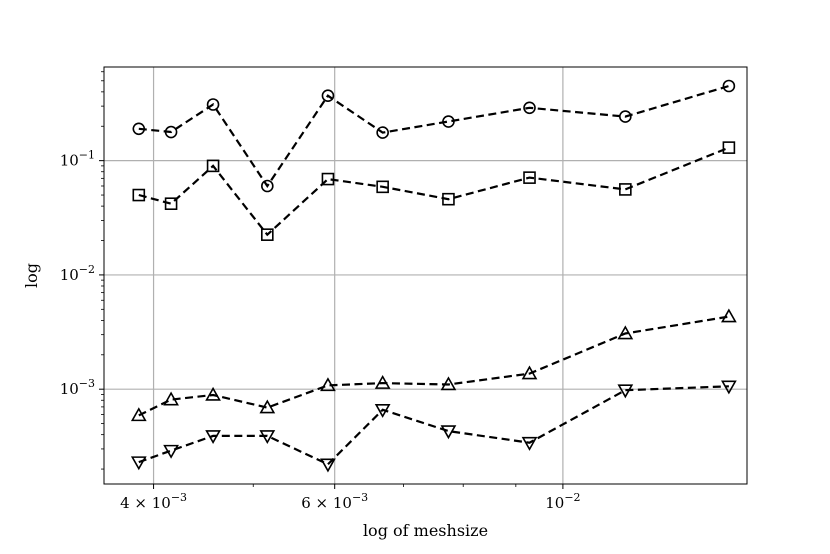 The image size is (830, 554). What do you see at coordinates (31, 275) in the screenshot?
I see `y-axis-label: log` at bounding box center [31, 275].